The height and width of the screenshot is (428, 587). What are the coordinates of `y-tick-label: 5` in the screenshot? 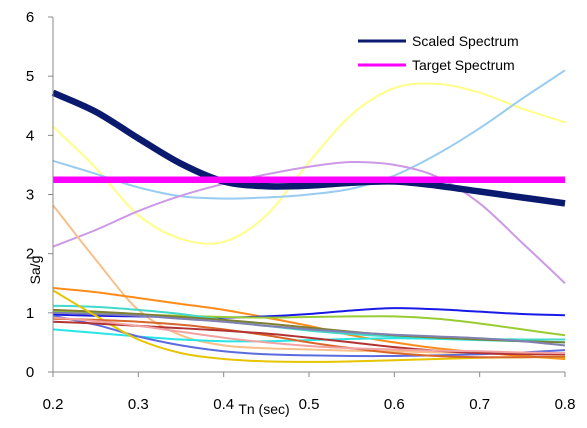 It's located at (30, 76).